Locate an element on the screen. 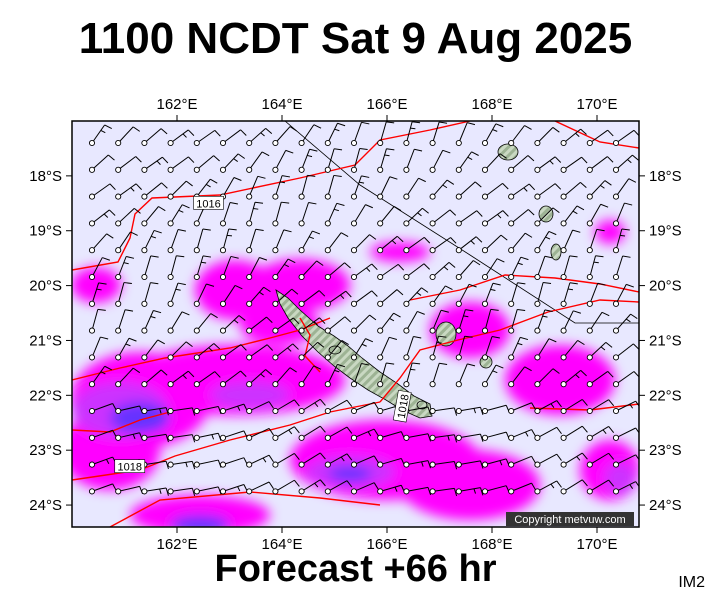  isobar-label-text: 1016 is located at coordinates (208, 204).